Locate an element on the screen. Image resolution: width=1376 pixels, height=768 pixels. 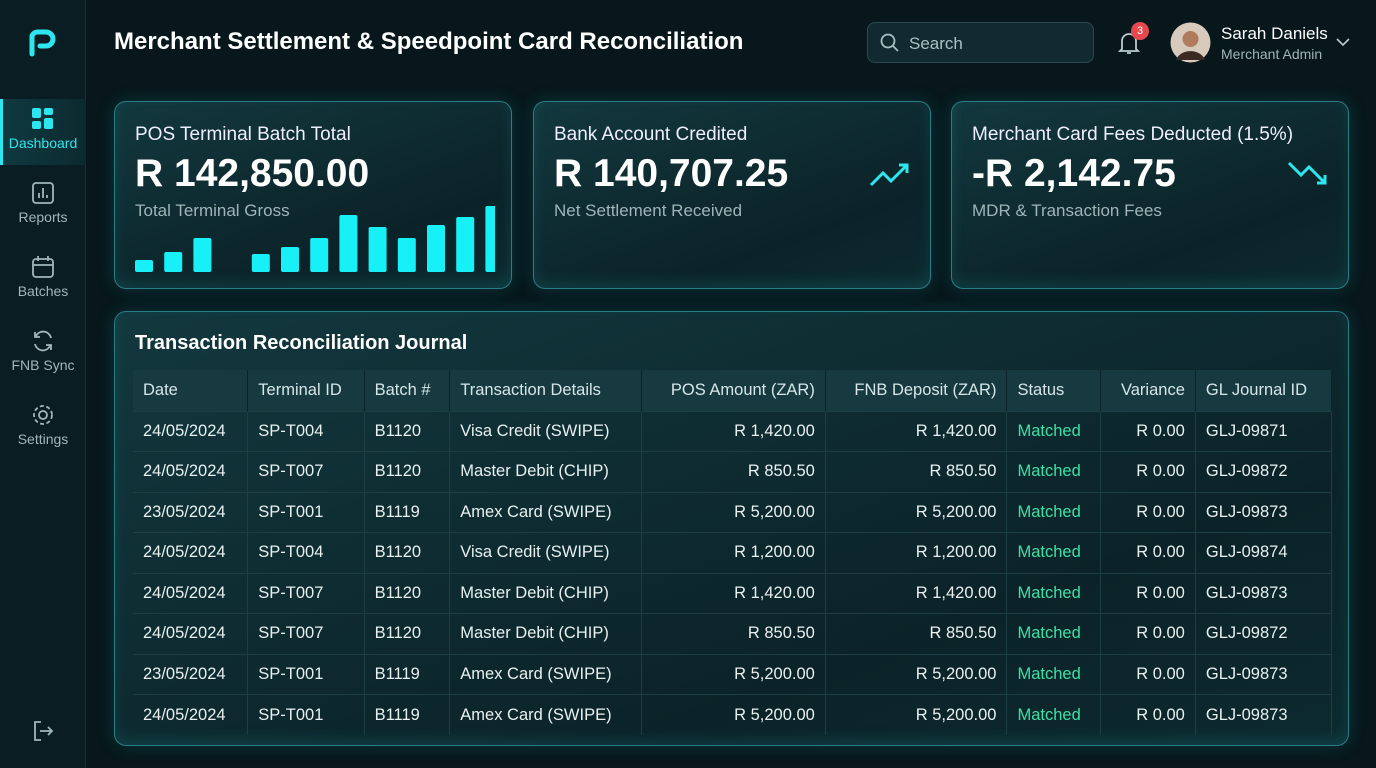
trend-down-icon is located at coordinates (1307, 173).